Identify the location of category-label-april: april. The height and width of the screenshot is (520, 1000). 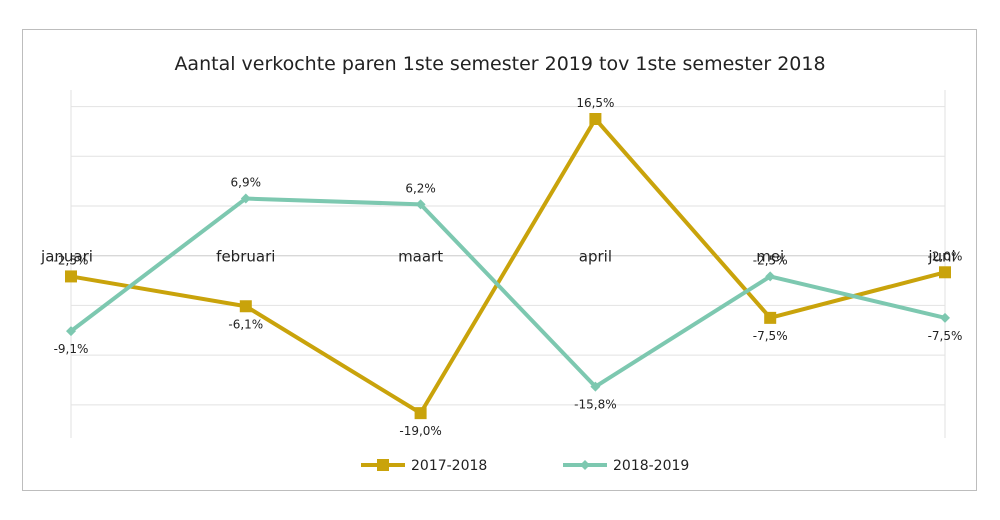
(595, 257).